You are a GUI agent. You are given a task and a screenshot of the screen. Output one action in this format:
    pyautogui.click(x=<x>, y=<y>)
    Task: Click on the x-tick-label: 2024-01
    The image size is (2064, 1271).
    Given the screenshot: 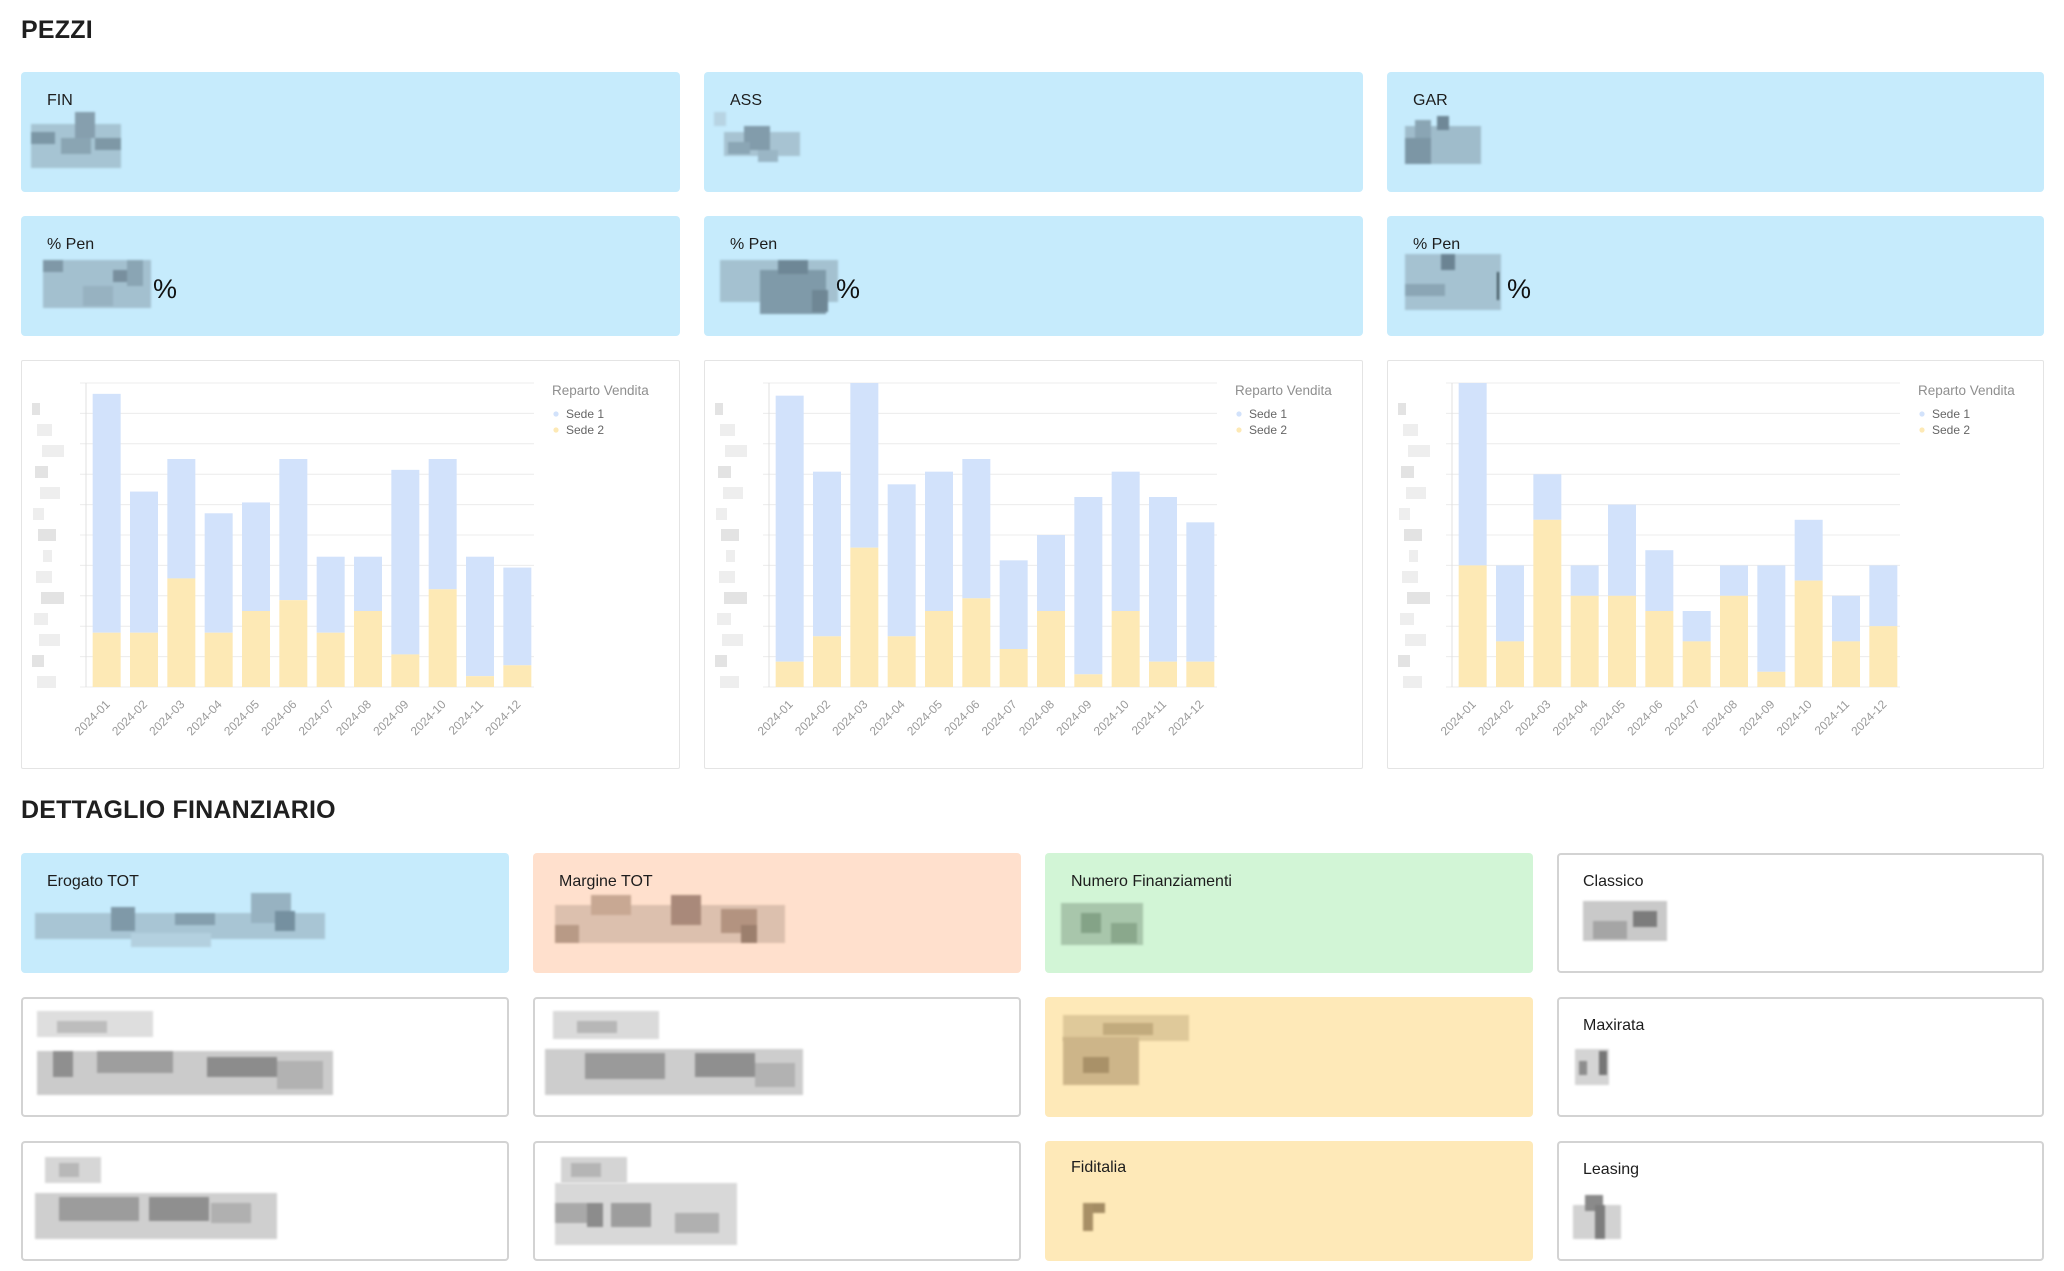 What is the action you would take?
    pyautogui.click(x=92, y=717)
    